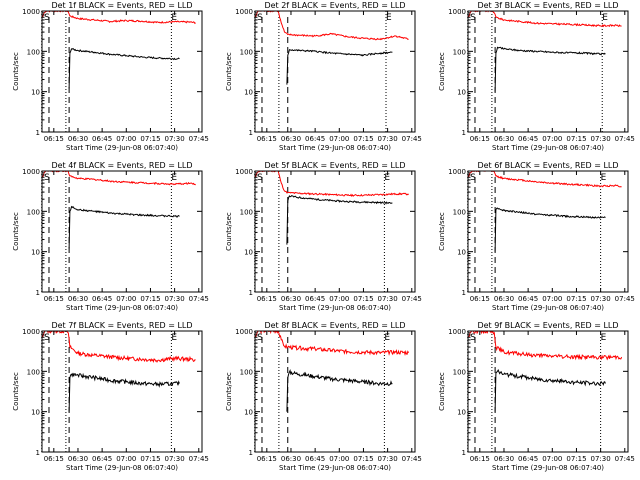 The width and height of the screenshot is (640, 480). I want to click on chart-title: Det 3f BLACK = Events, RED = LLD, so click(547, 5).